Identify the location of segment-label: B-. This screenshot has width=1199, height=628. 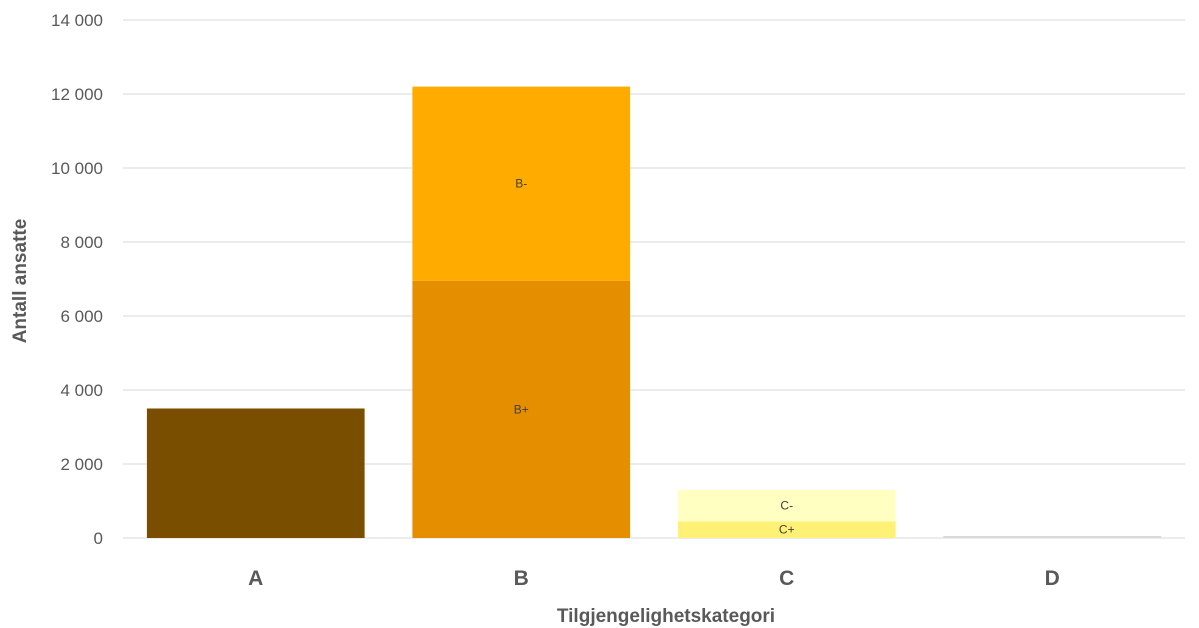
(521, 184).